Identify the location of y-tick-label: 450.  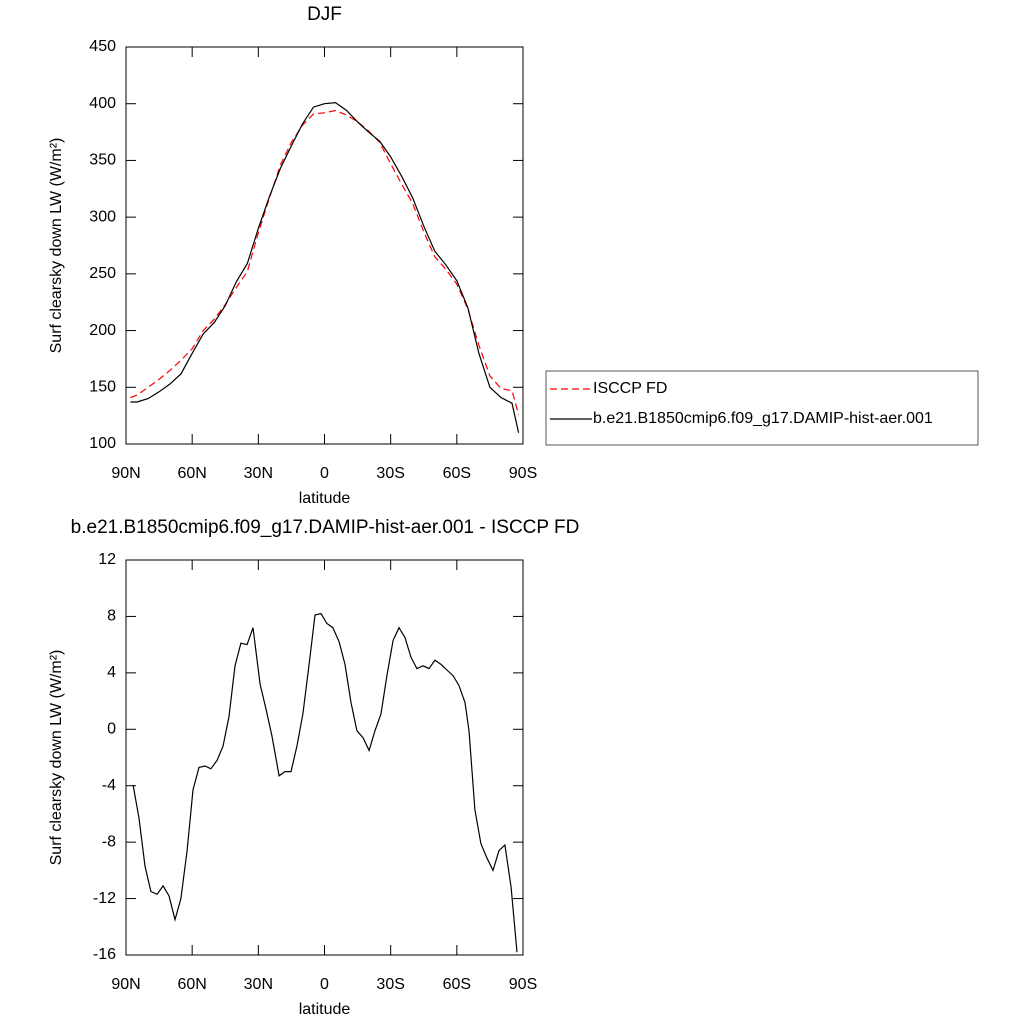
(102, 46).